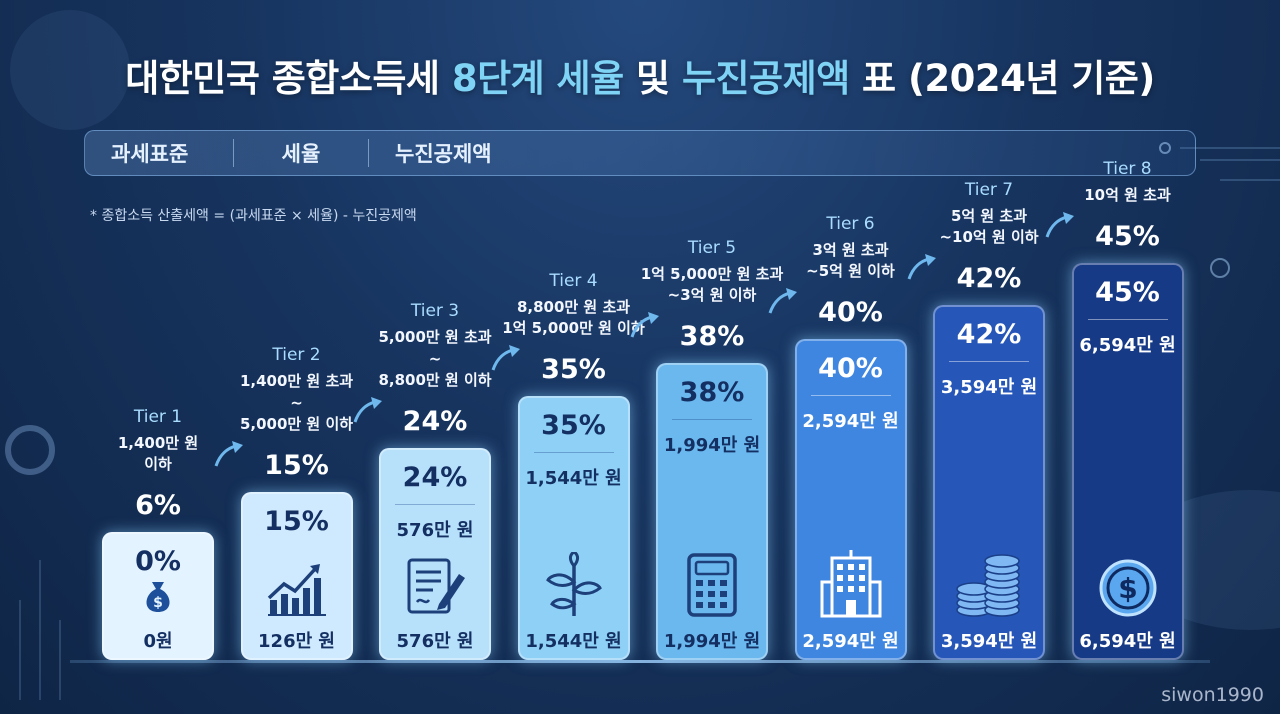  I want to click on tier-deduction-in-bar: 2,594만 원, so click(850, 421).